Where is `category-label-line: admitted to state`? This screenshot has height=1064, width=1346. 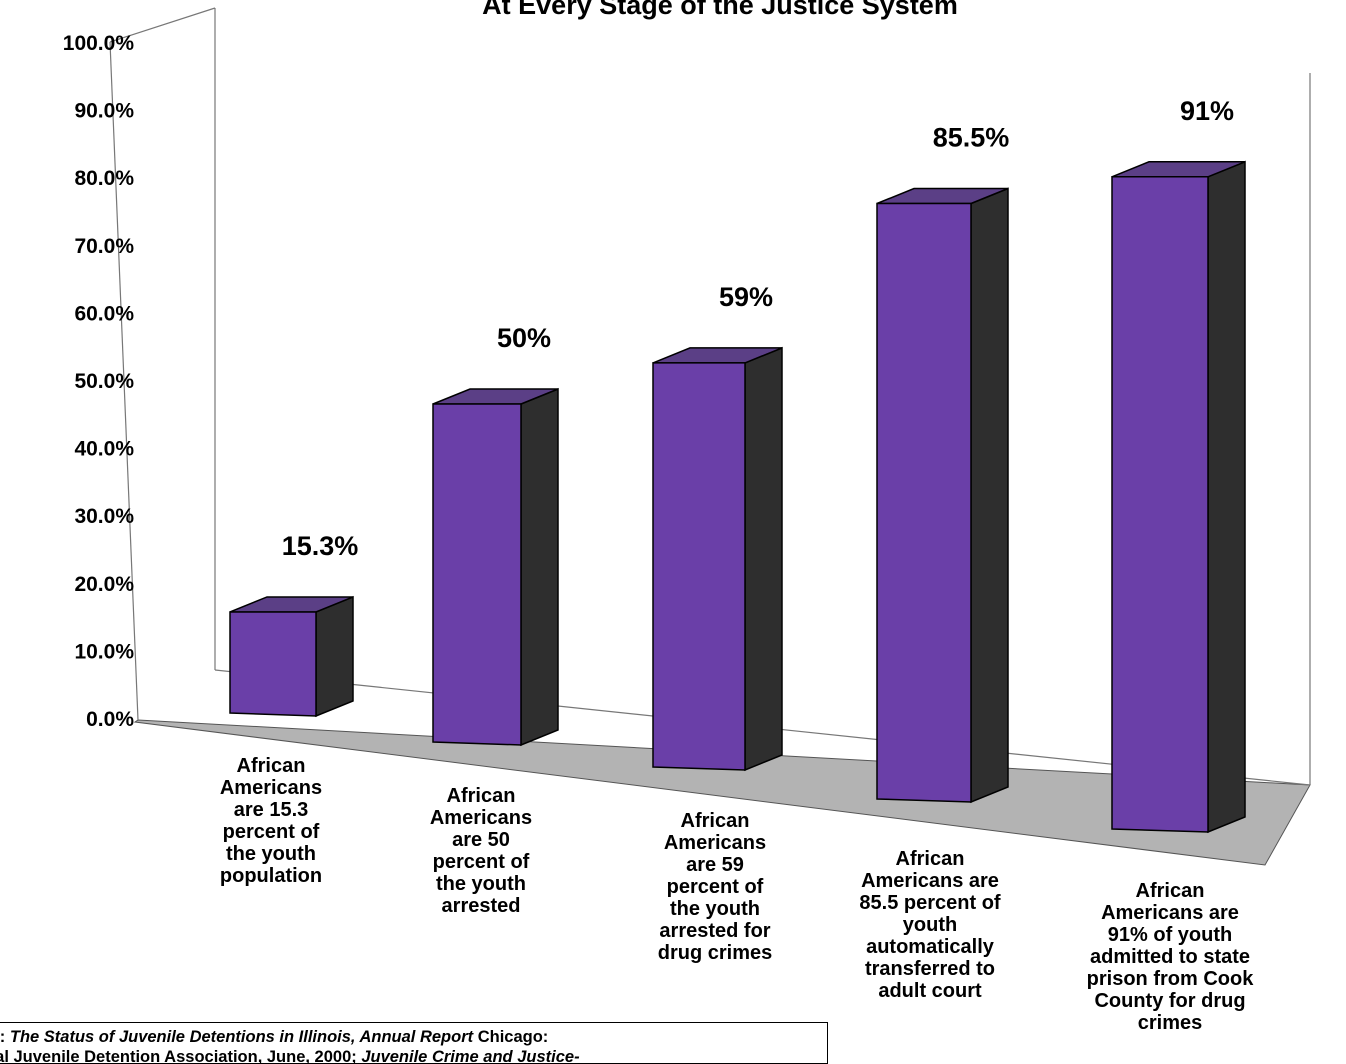
category-label-line: admitted to state is located at coordinates (1170, 957).